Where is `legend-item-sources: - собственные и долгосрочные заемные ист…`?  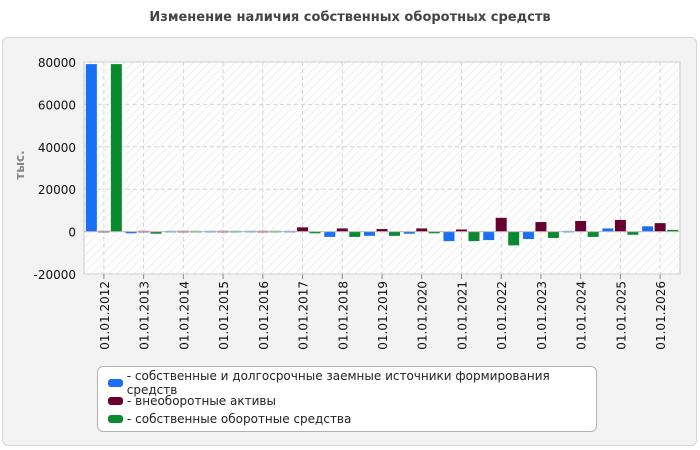 legend-item-sources: - собственные и долгосрочные заемные ист… is located at coordinates (352, 383).